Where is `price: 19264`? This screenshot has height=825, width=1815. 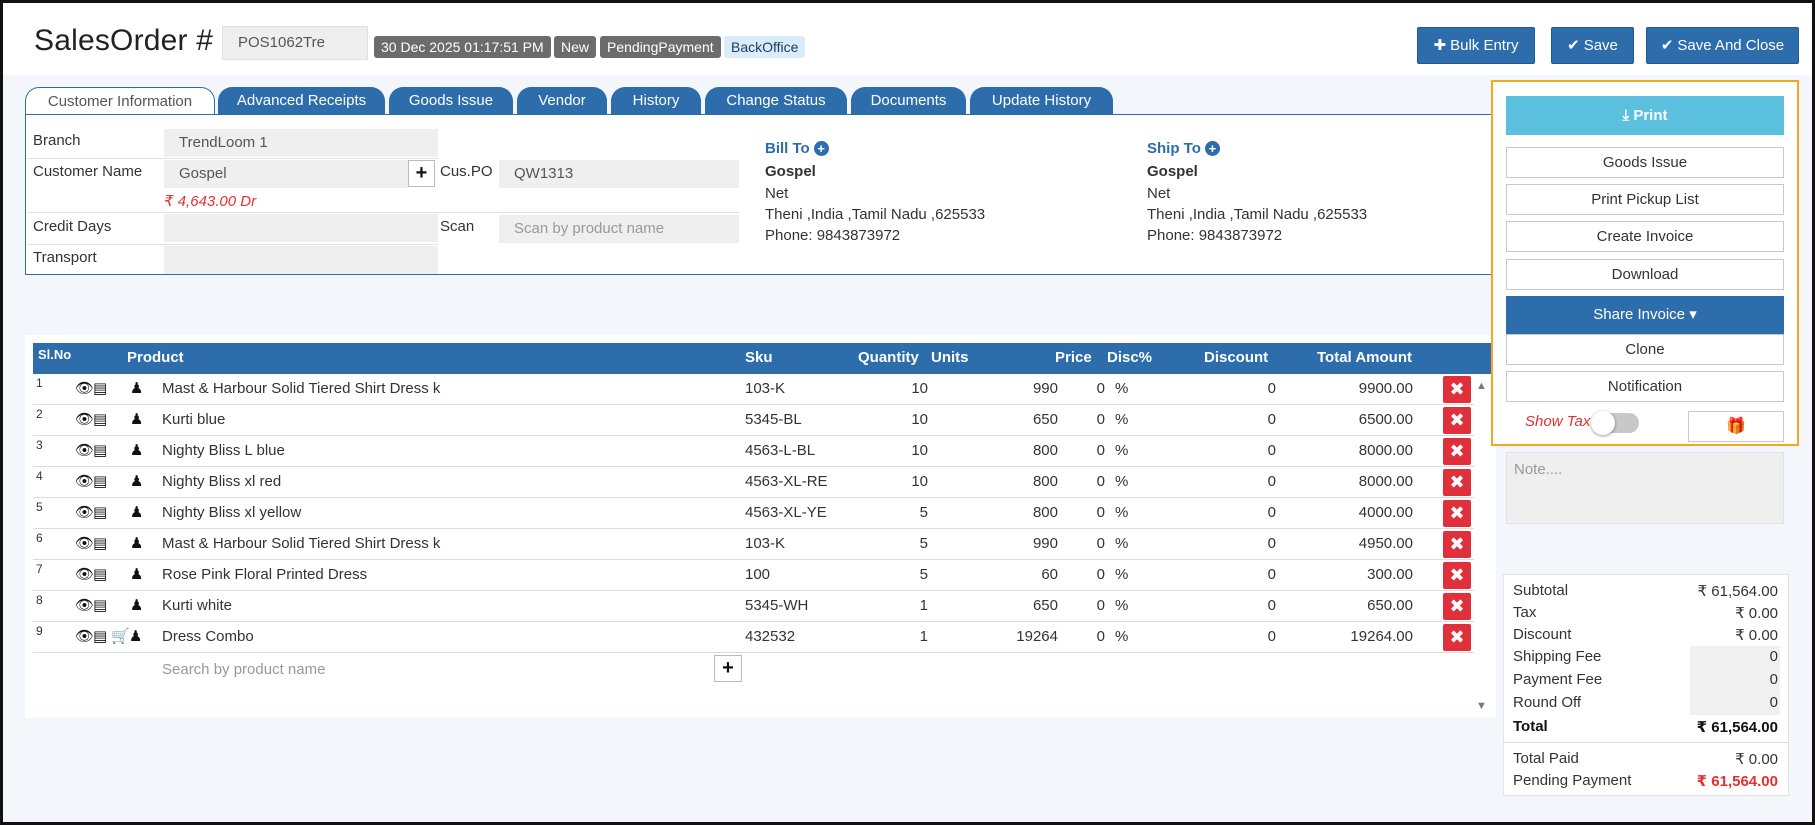
price: 19264 is located at coordinates (1037, 636).